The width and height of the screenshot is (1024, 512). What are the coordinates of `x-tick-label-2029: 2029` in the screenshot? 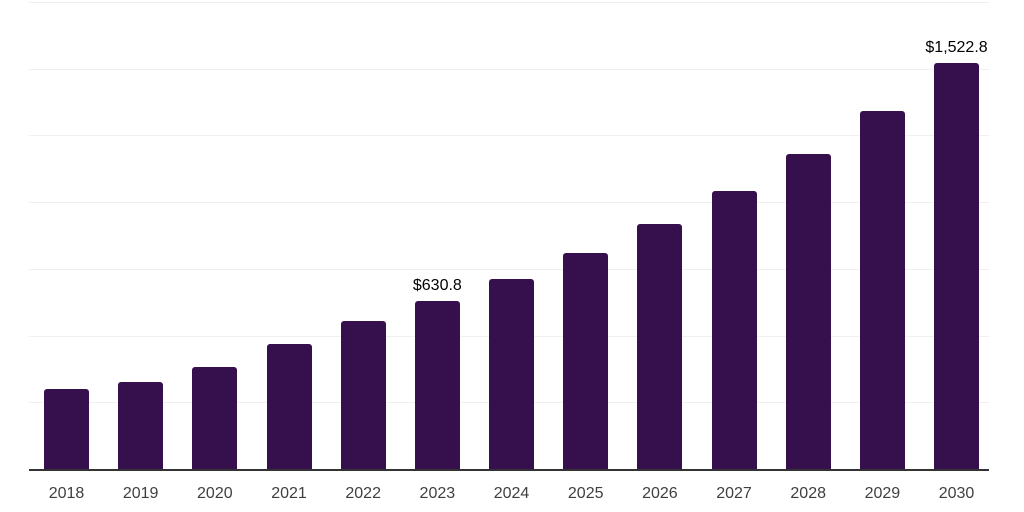 It's located at (882, 493).